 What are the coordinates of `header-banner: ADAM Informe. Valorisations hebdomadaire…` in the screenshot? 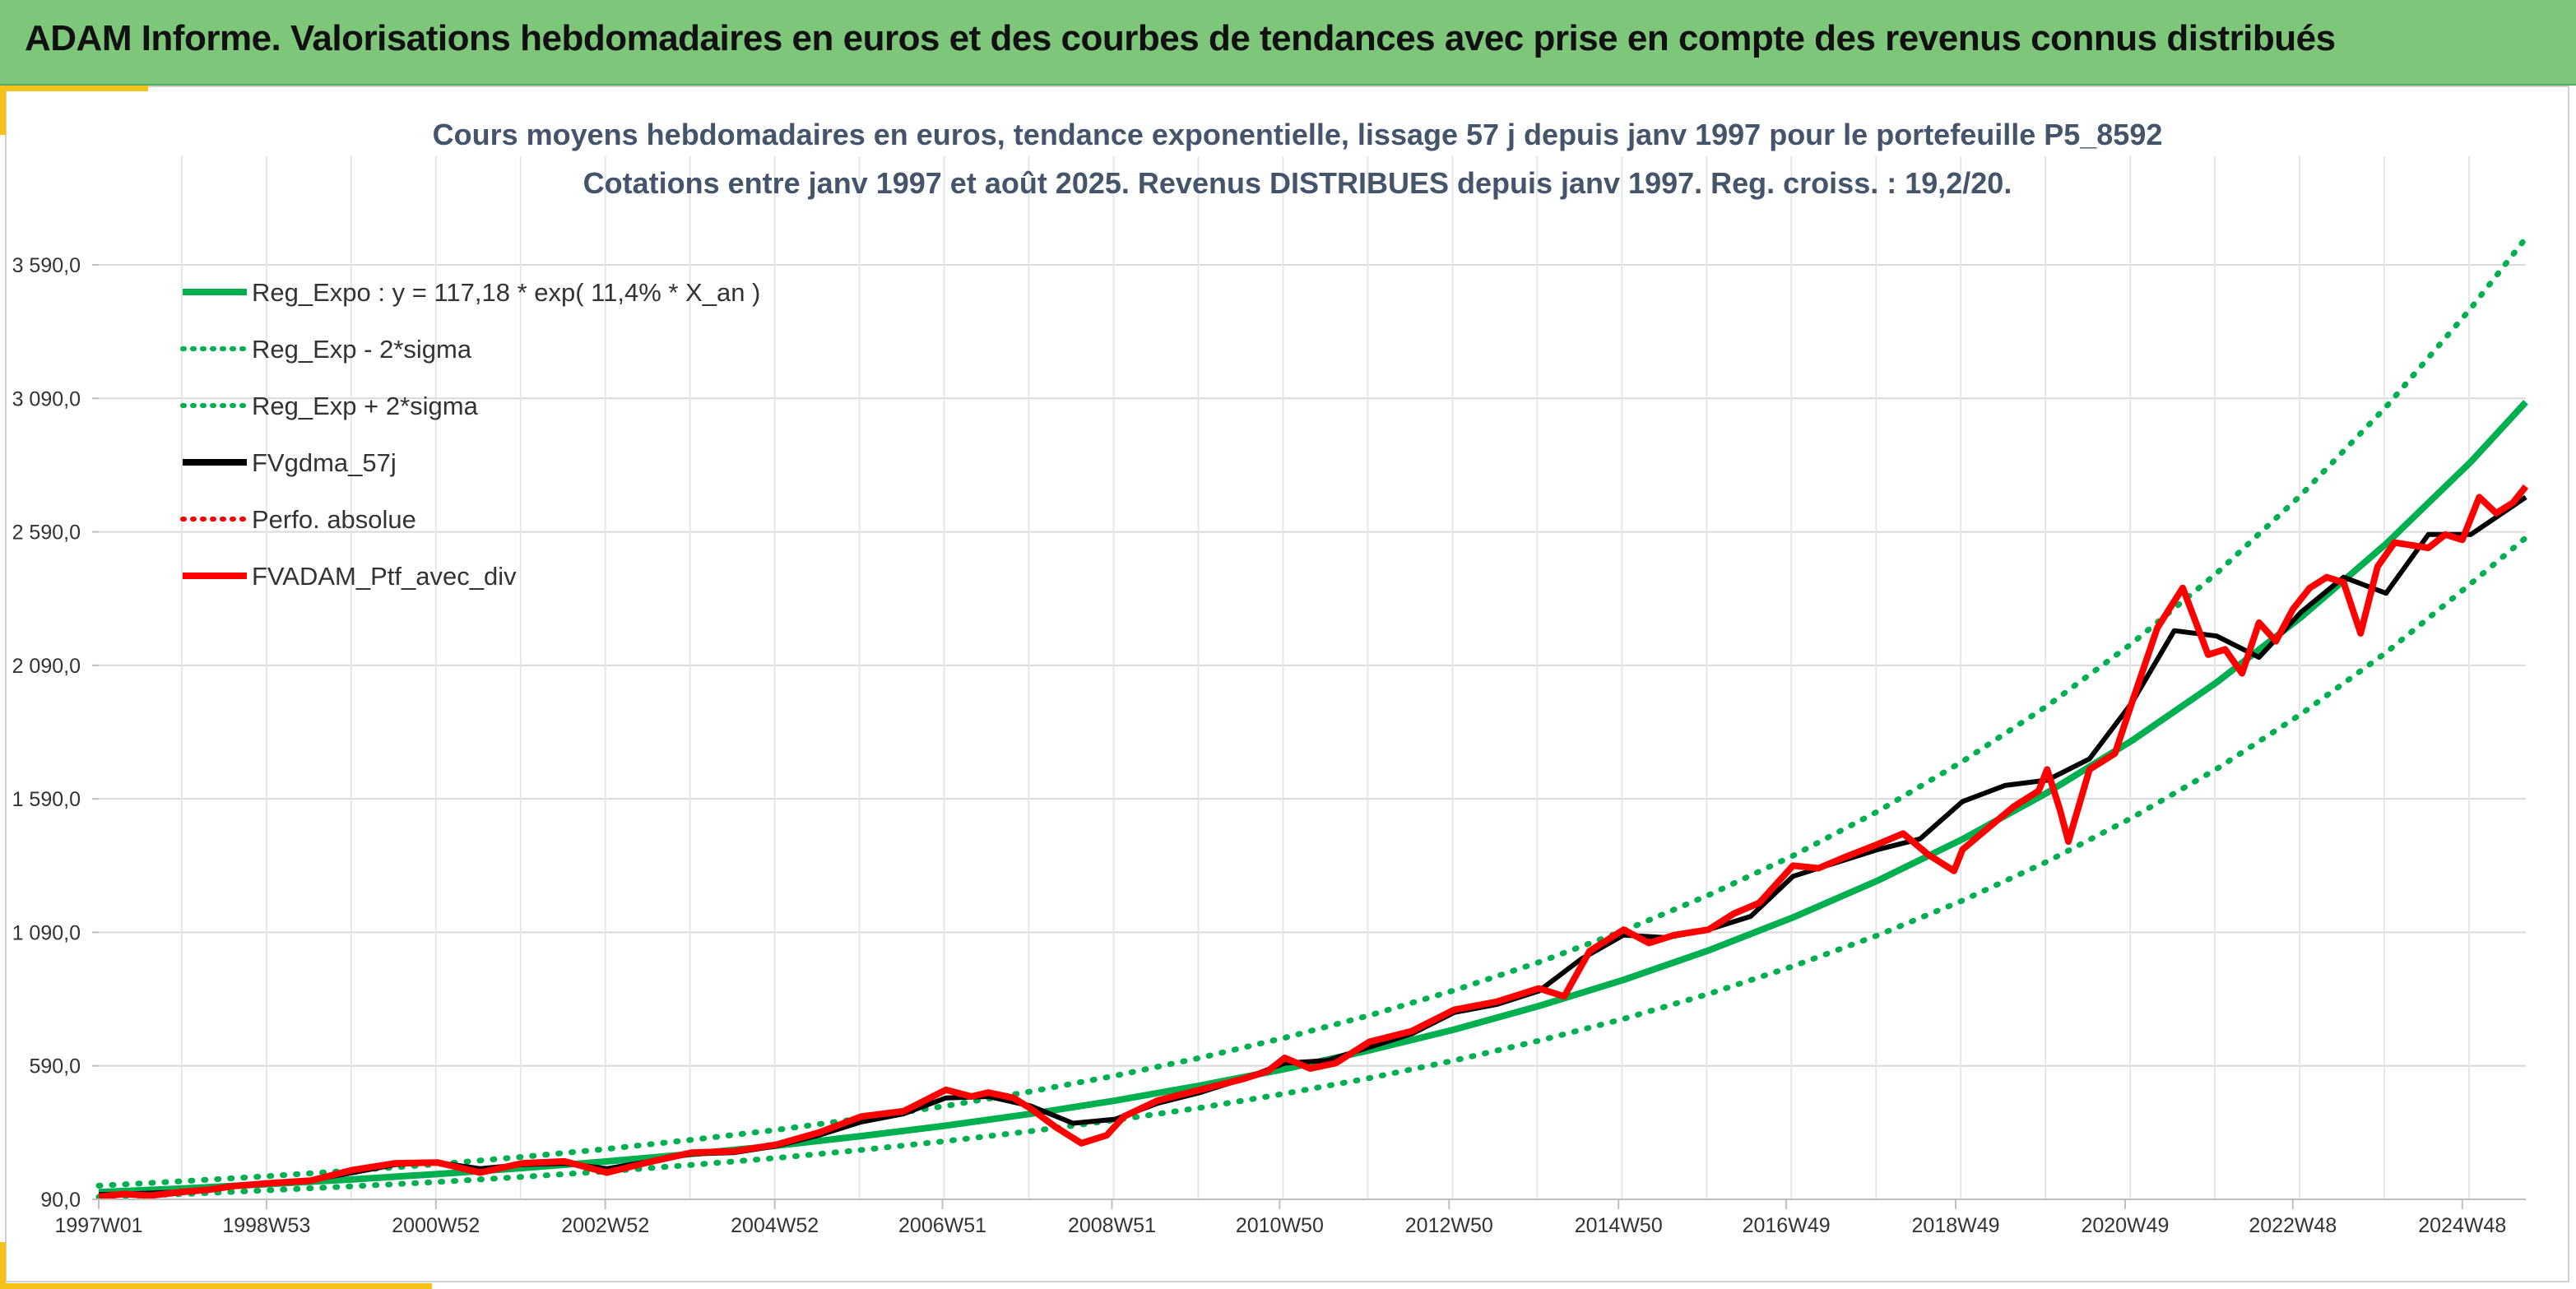 It's located at (1288, 43).